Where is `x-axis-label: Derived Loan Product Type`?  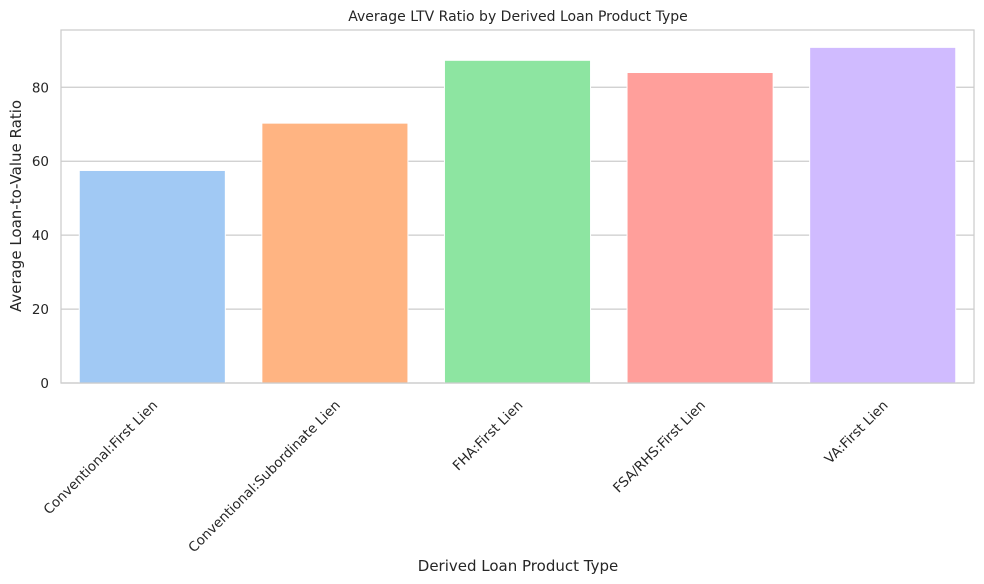 x-axis-label: Derived Loan Product Type is located at coordinates (518, 566).